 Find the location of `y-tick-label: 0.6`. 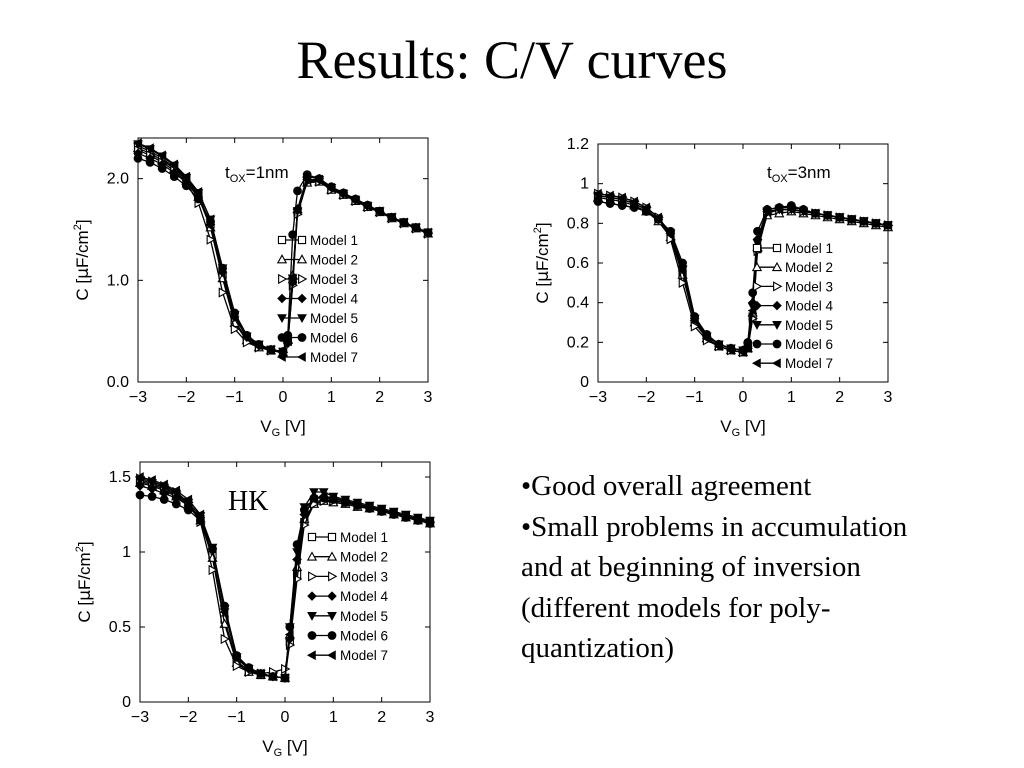

y-tick-label: 0.6 is located at coordinates (578, 263).